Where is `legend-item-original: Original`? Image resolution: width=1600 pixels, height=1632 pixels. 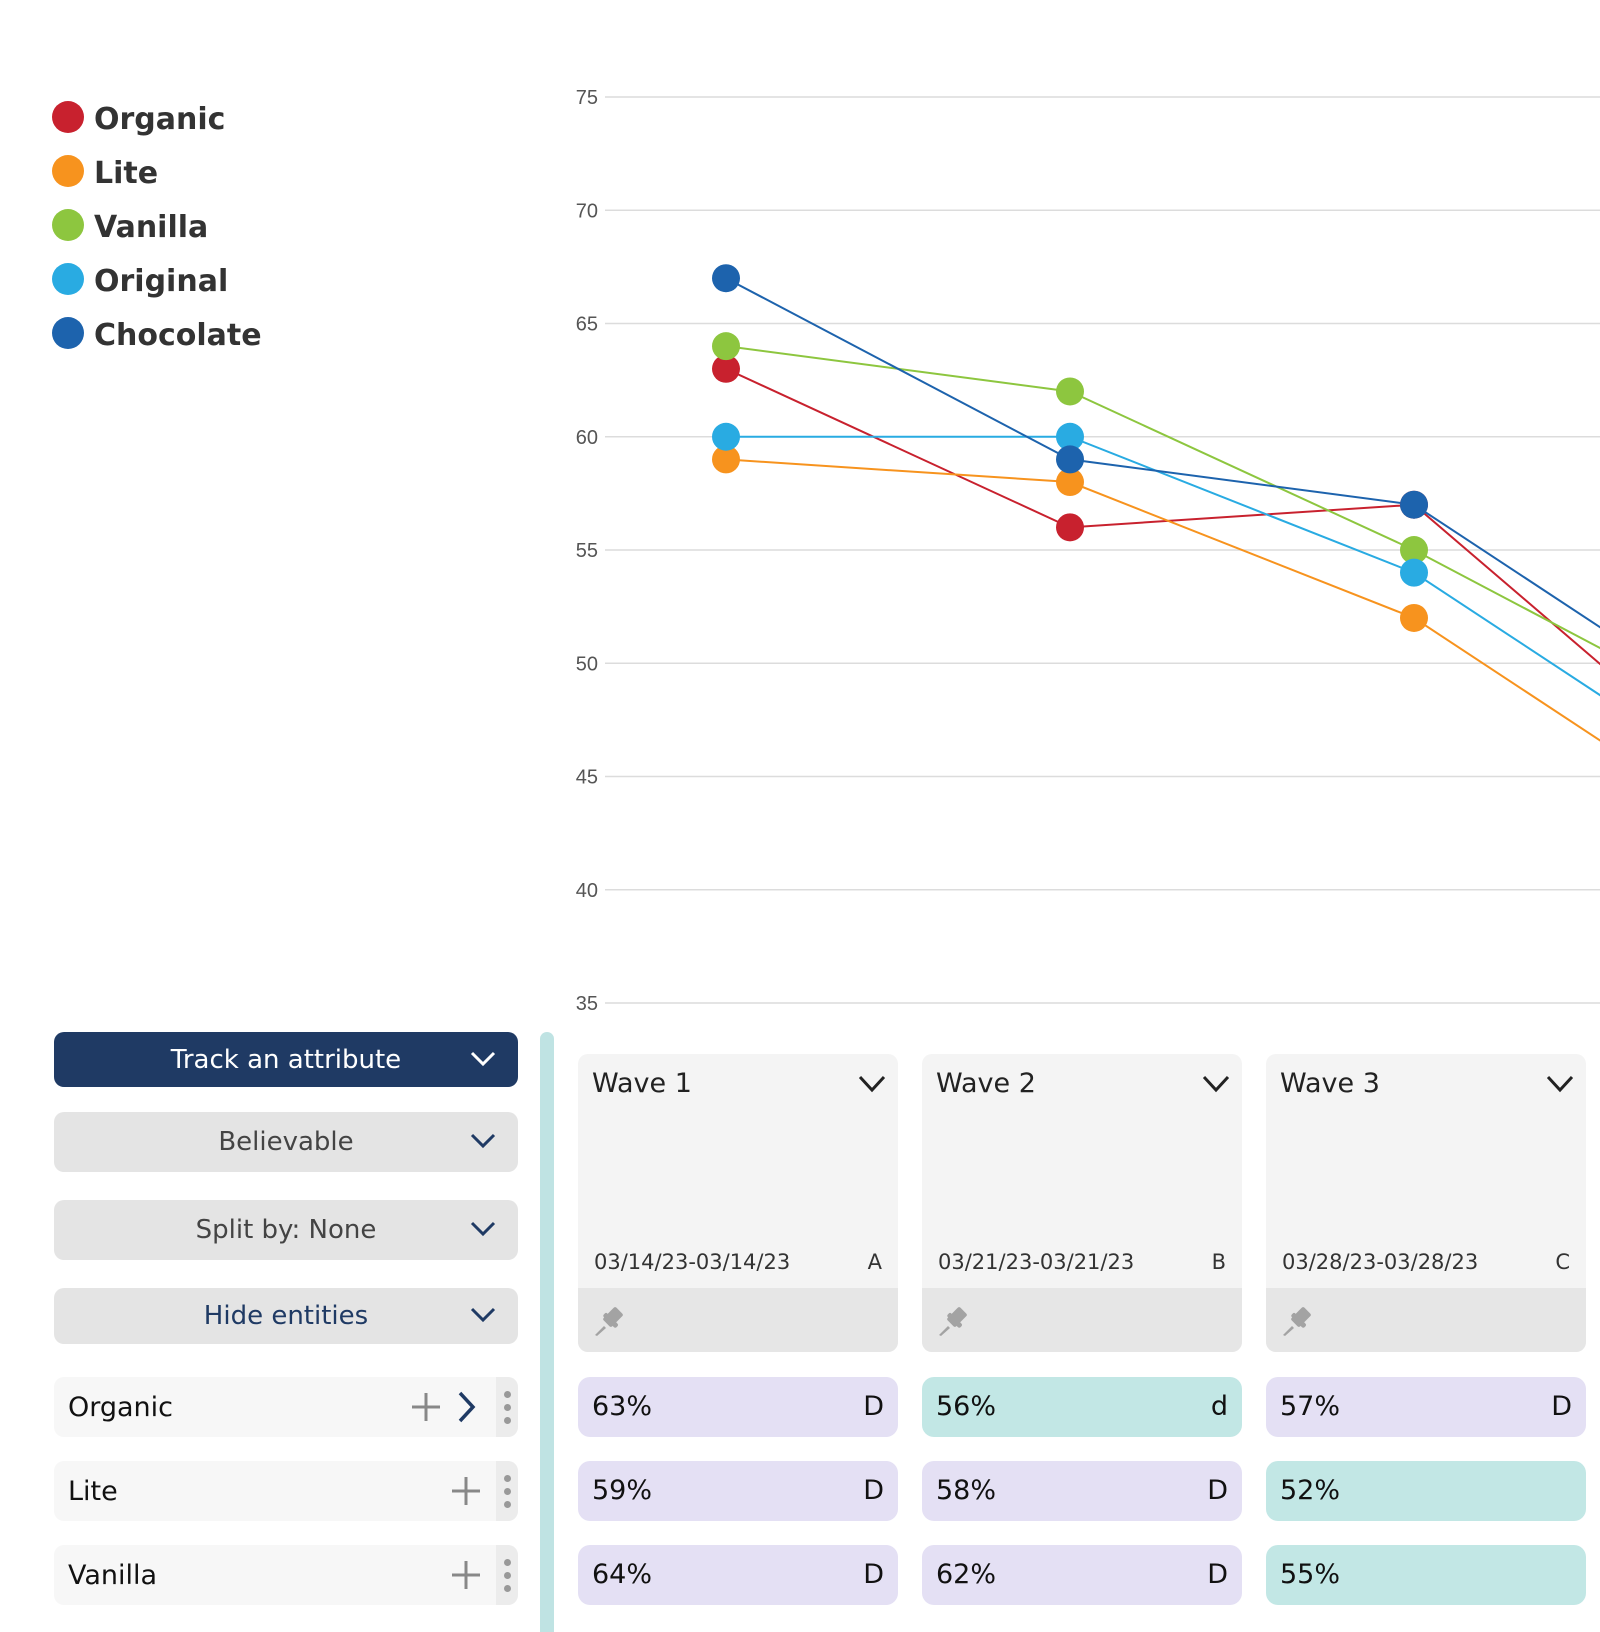
legend-item-original: Original is located at coordinates (157, 281).